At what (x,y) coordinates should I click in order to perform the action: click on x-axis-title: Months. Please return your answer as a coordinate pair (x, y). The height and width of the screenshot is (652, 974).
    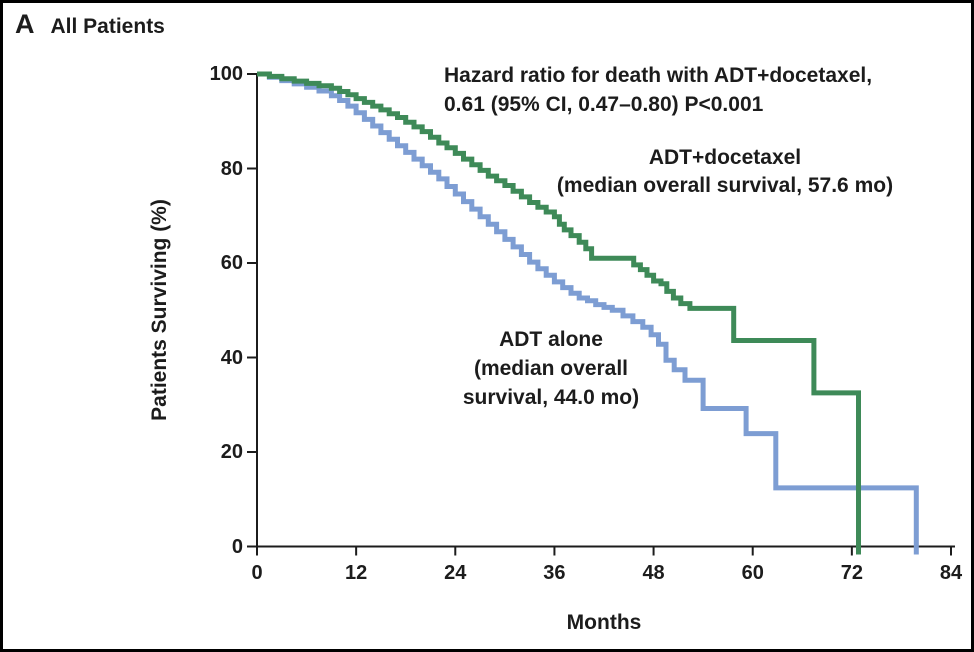
    Looking at the image, I should click on (604, 622).